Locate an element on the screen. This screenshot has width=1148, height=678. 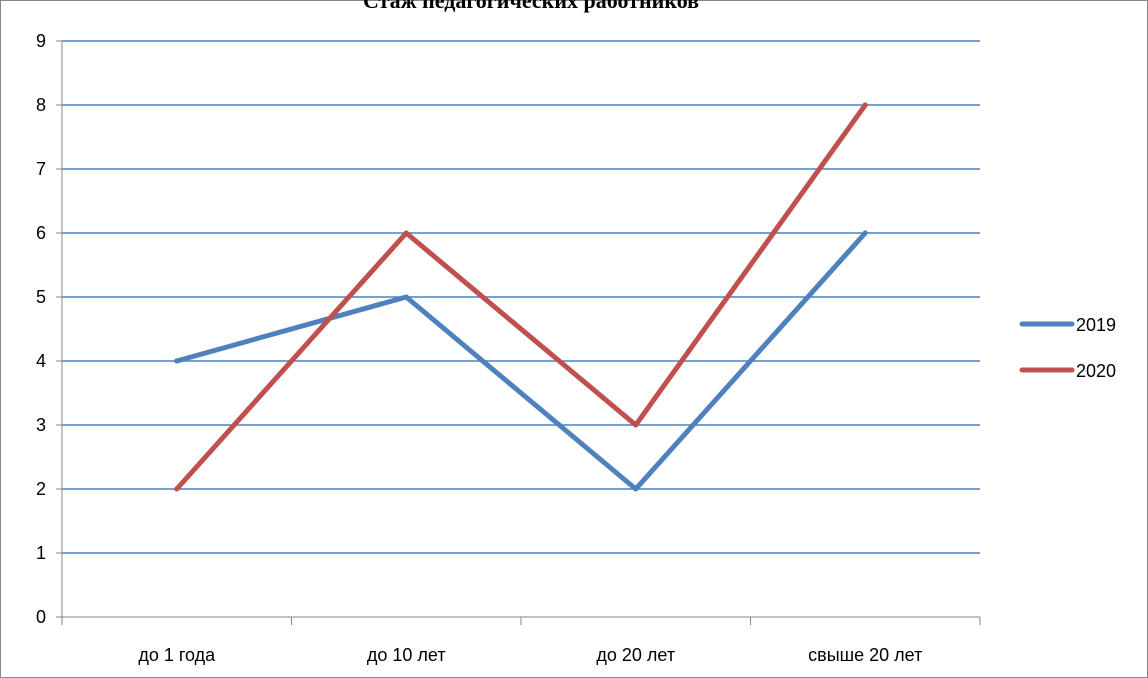
x-tick-label: до 1 года is located at coordinates (177, 655).